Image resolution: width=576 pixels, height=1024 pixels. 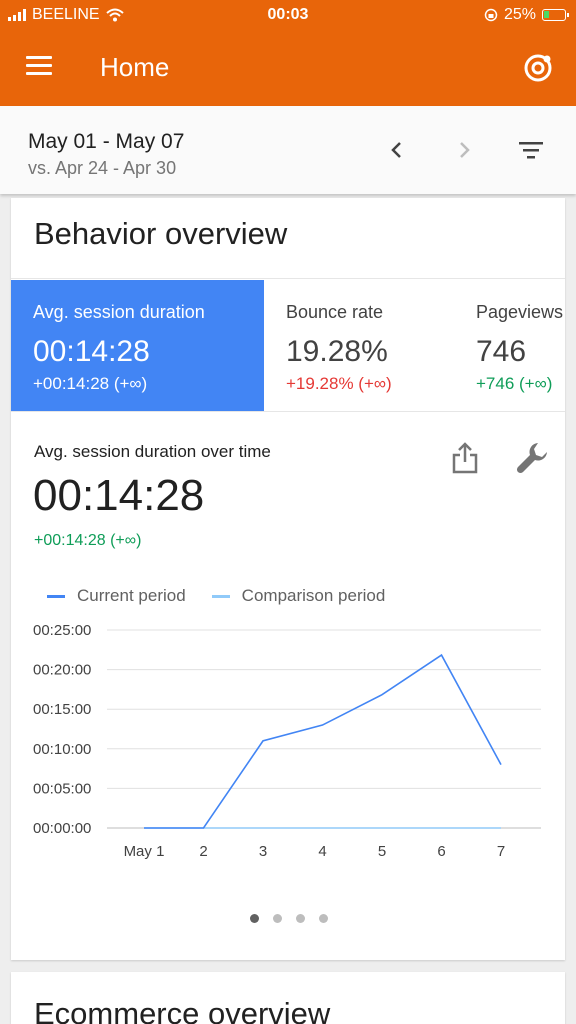 I want to click on series-line-current, so click(x=322, y=741).